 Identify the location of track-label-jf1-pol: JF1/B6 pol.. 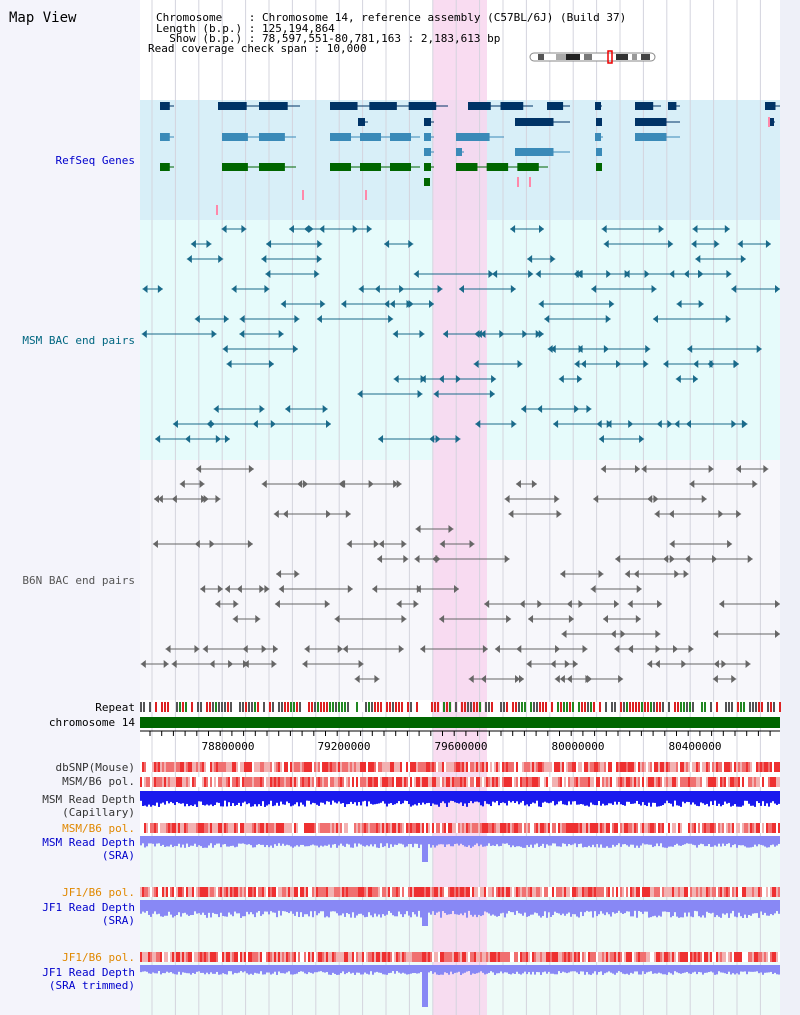
(98, 892).